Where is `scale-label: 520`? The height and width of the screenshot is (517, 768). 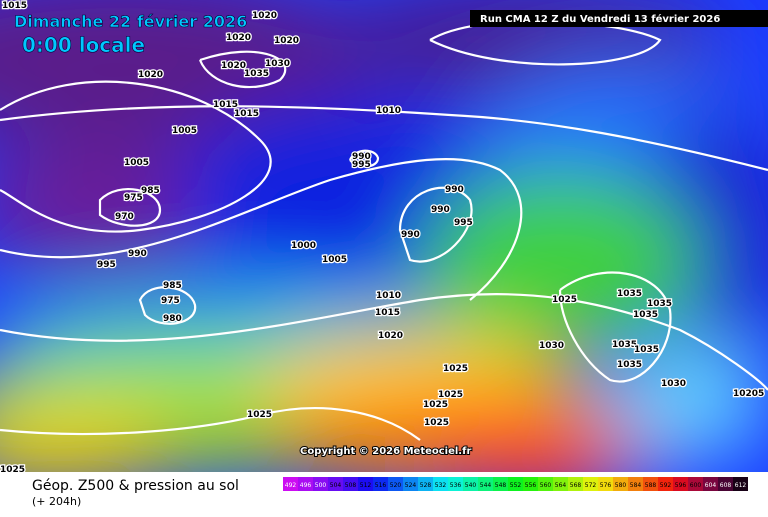 scale-label: 520 is located at coordinates (396, 485).